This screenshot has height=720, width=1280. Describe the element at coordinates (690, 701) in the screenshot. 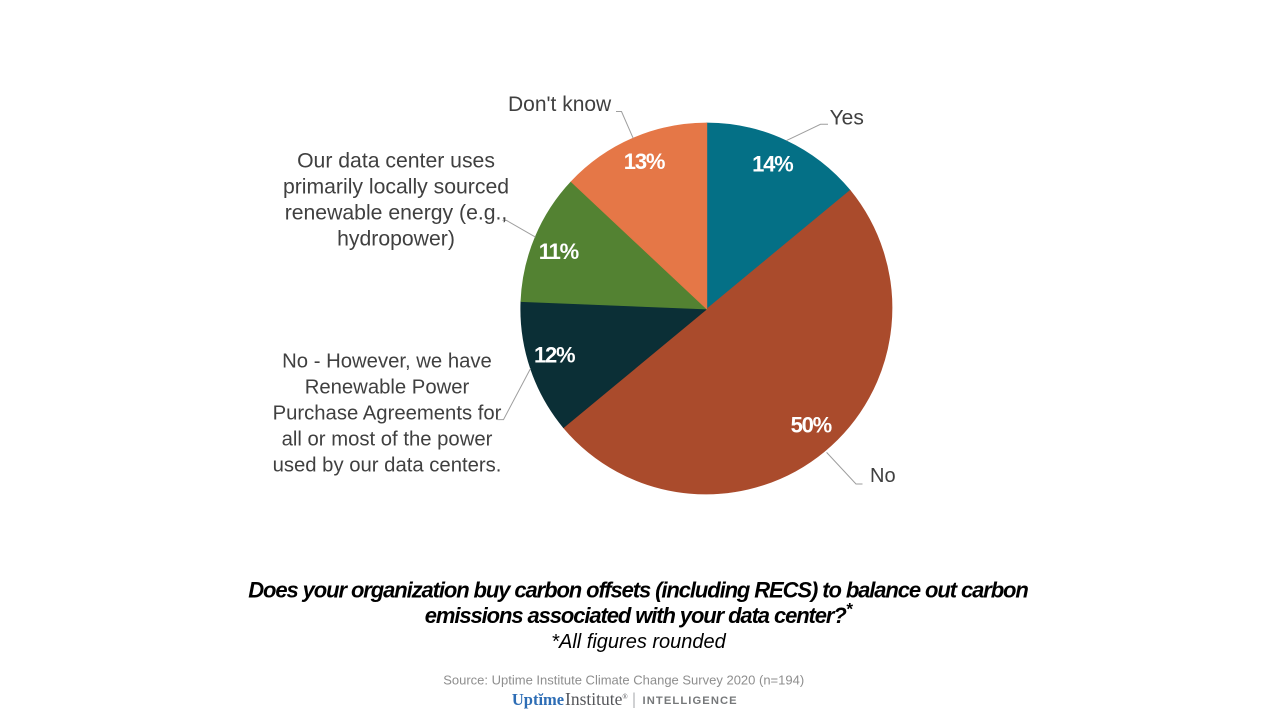

I see `svg-text: INTELLIGENCE` at that location.